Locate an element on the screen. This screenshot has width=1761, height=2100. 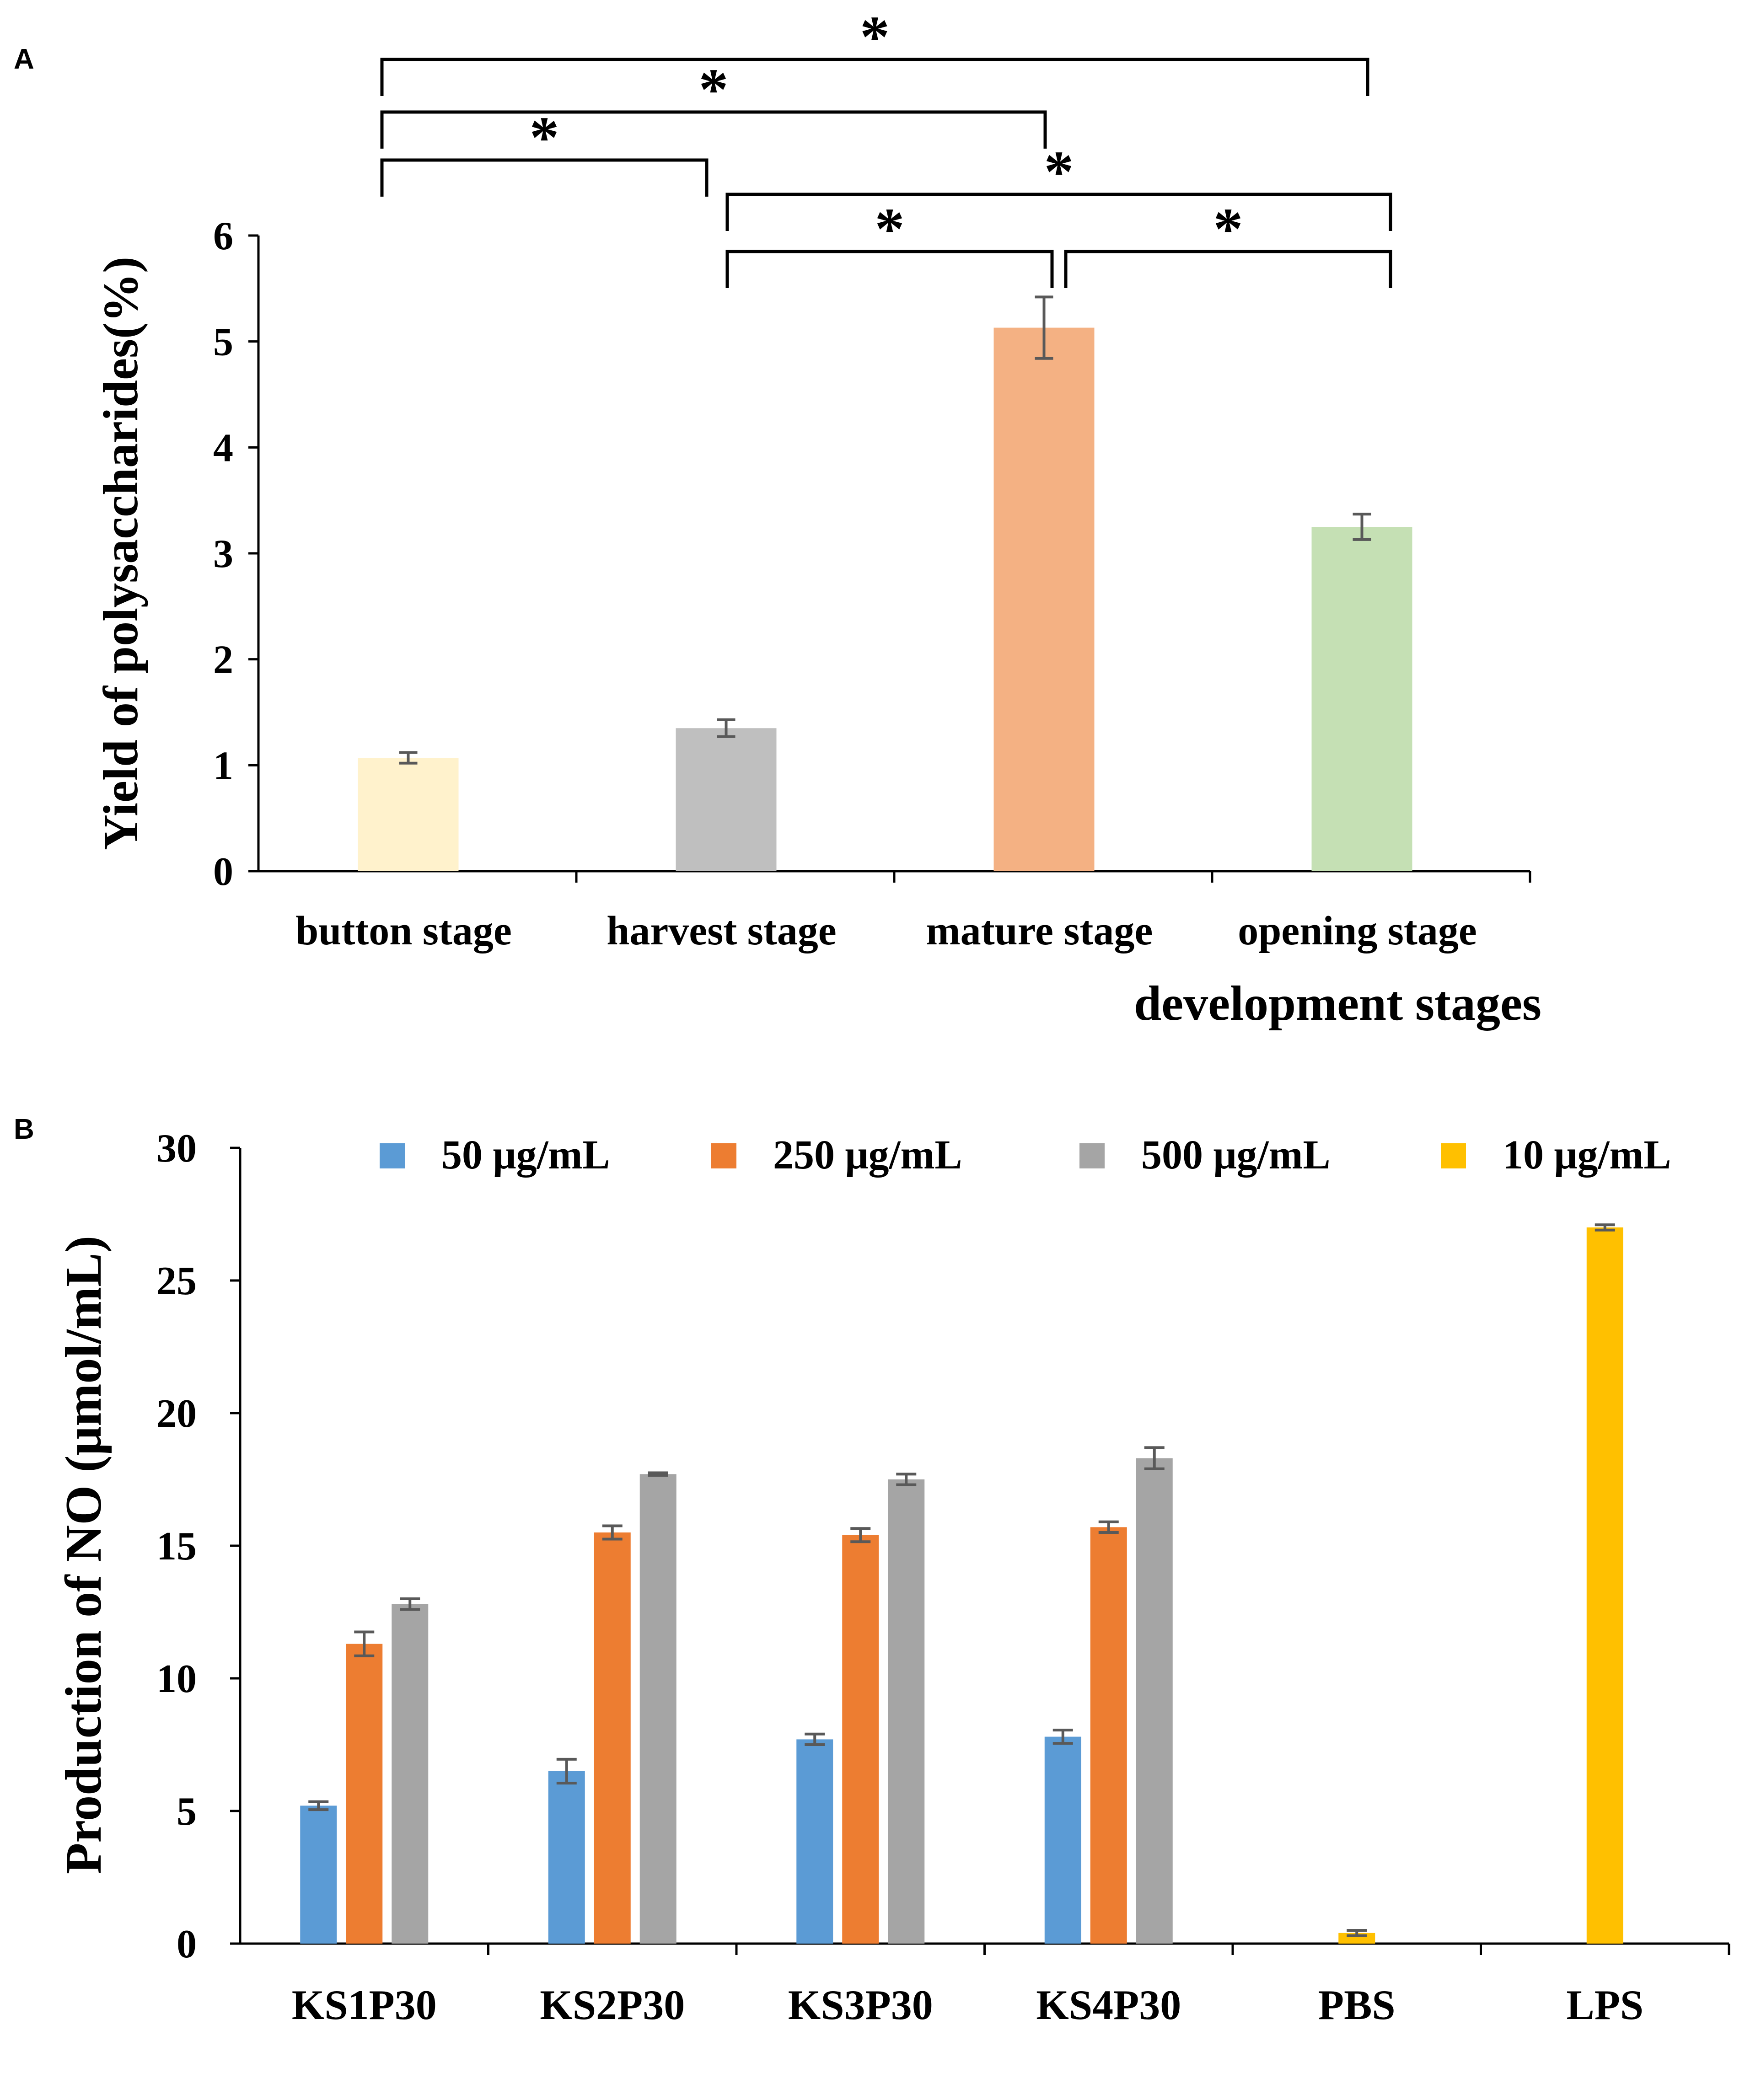
legend-swatch-10-g-ml is located at coordinates (1454, 1155).